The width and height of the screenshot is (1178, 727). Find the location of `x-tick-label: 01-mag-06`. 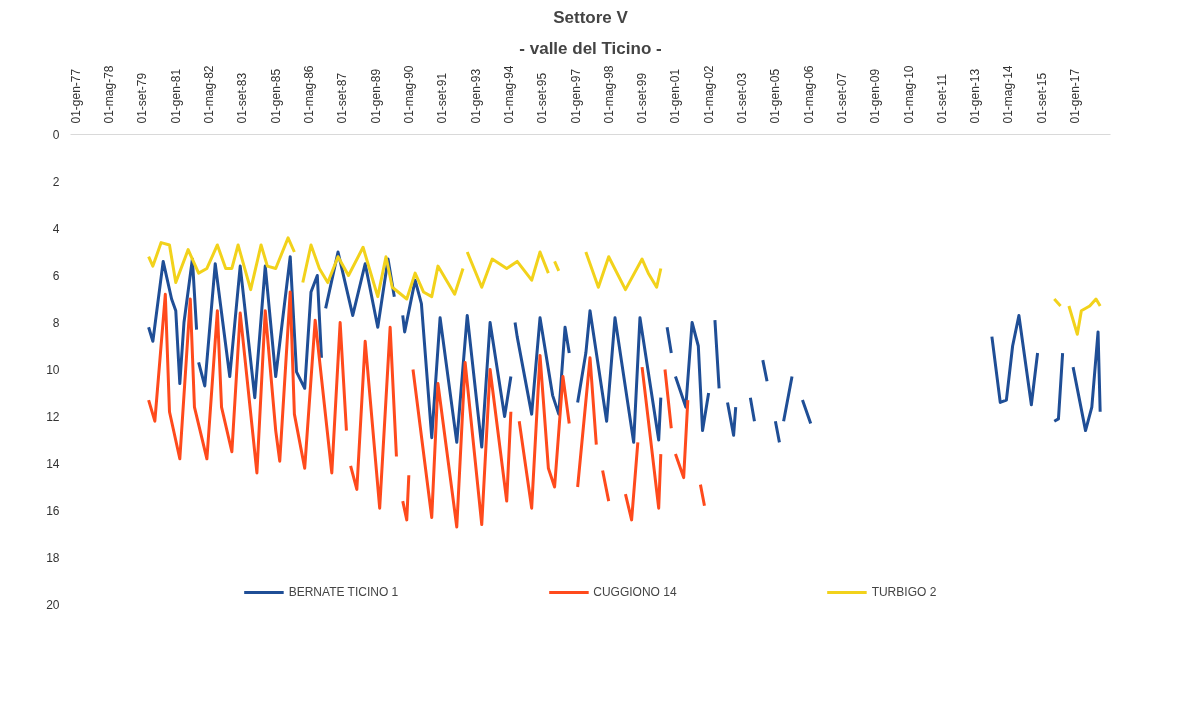

x-tick-label: 01-mag-06 is located at coordinates (808, 94).